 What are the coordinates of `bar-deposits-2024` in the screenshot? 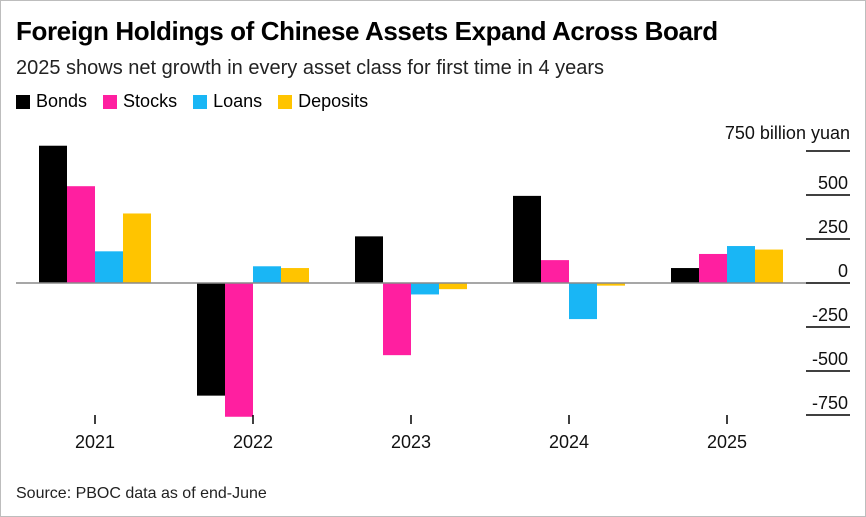 It's located at (611, 284).